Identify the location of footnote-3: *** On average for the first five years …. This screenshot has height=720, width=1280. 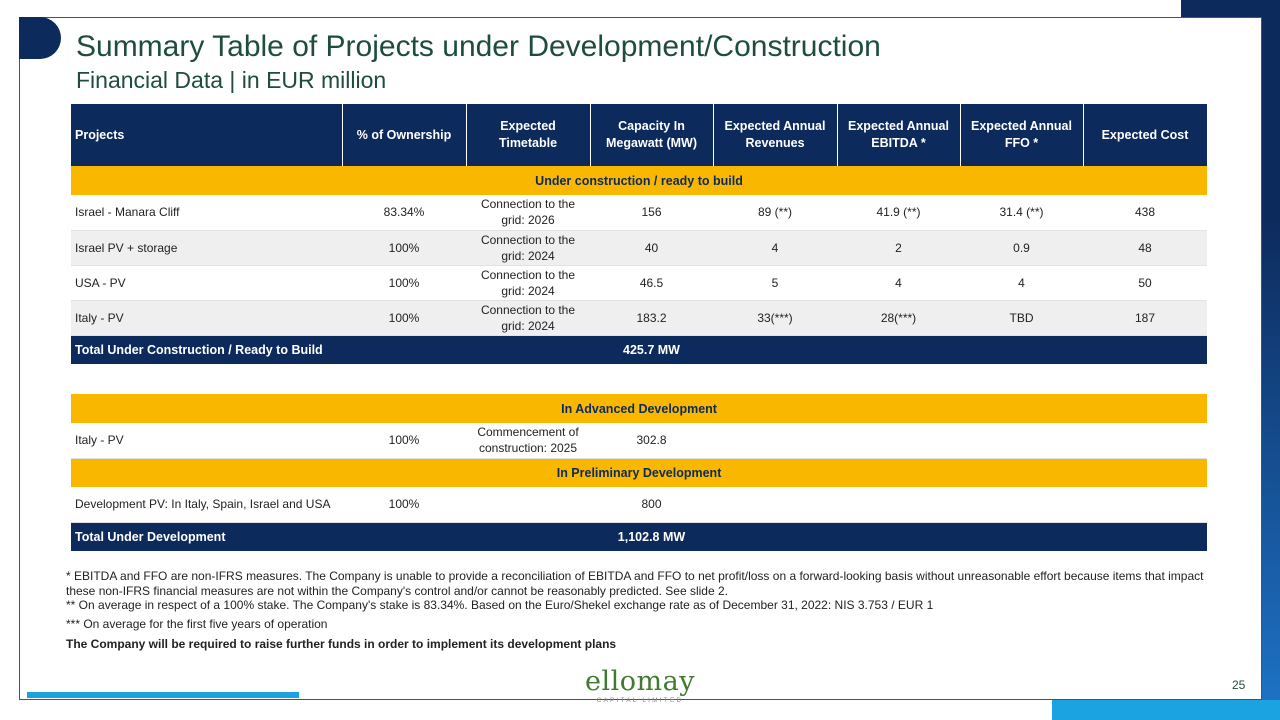
(197, 623).